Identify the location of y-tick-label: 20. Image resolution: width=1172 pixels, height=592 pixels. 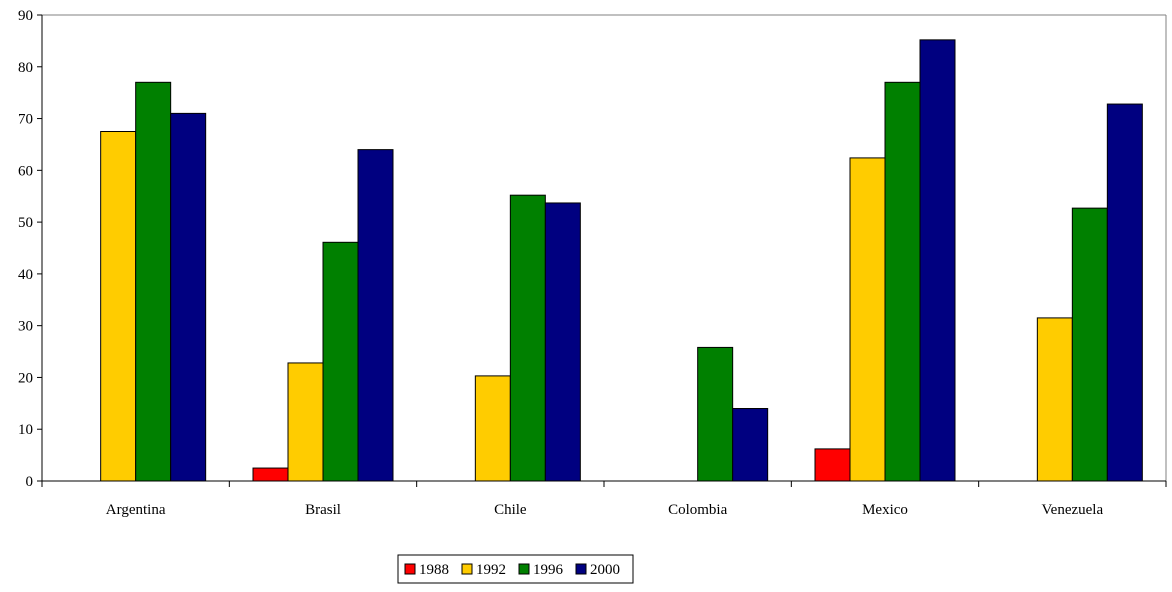
(25, 378).